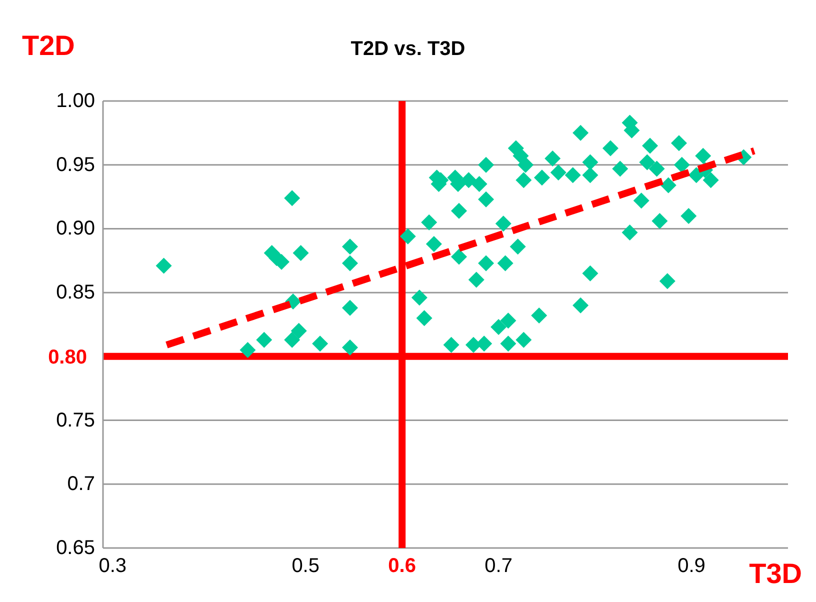 Image resolution: width=816 pixels, height=602 pixels. What do you see at coordinates (75, 229) in the screenshot?
I see `y-tick-label: 0.90` at bounding box center [75, 229].